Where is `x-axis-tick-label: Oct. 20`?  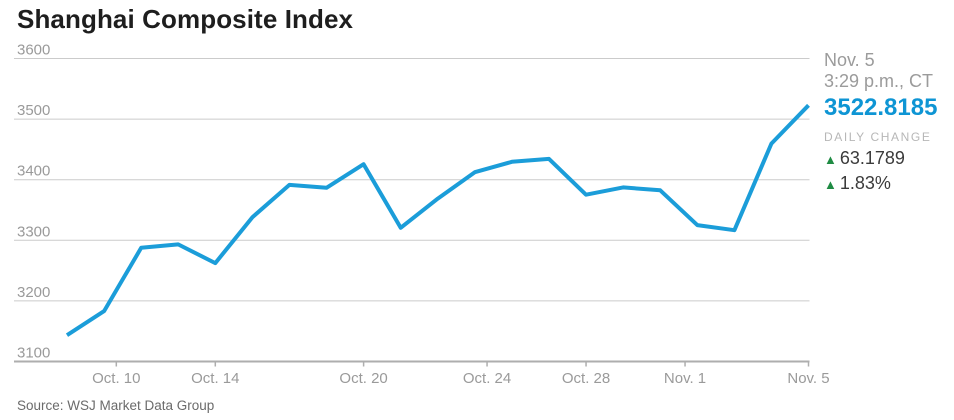
x-axis-tick-label: Oct. 20 is located at coordinates (363, 378).